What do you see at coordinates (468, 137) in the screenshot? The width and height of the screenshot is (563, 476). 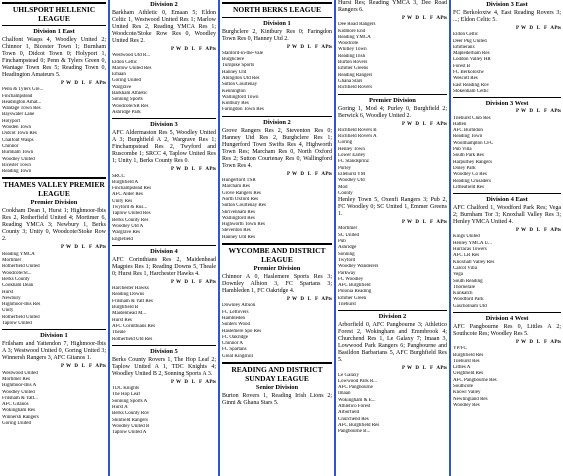 I see `team-name: Reading Town` at bounding box center [468, 137].